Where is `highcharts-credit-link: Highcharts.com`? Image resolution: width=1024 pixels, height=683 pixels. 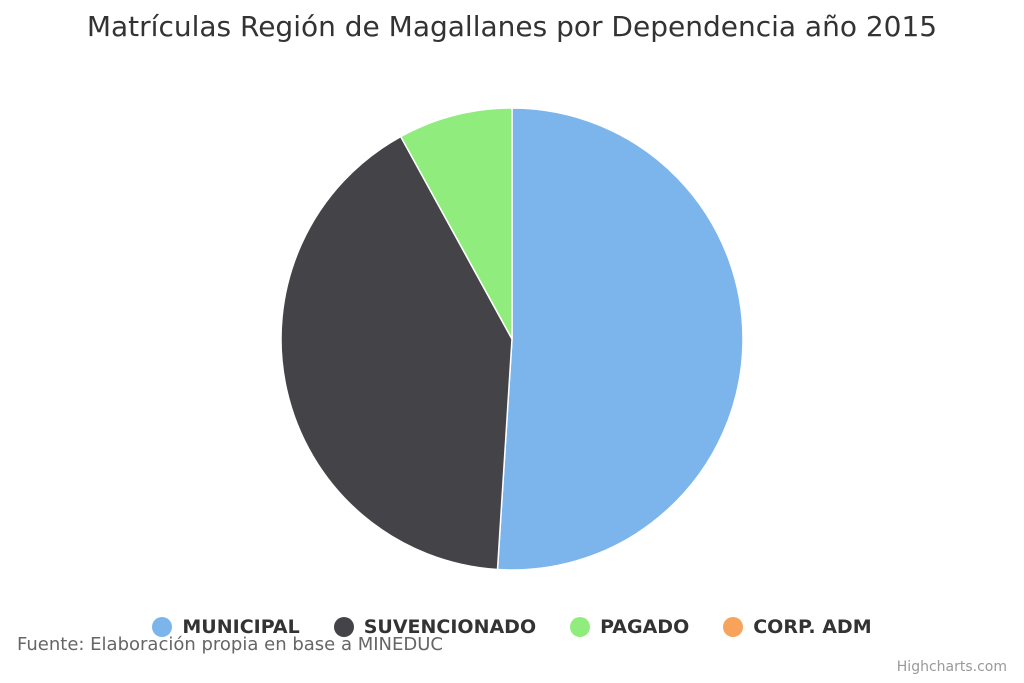 highcharts-credit-link: Highcharts.com is located at coordinates (951, 667).